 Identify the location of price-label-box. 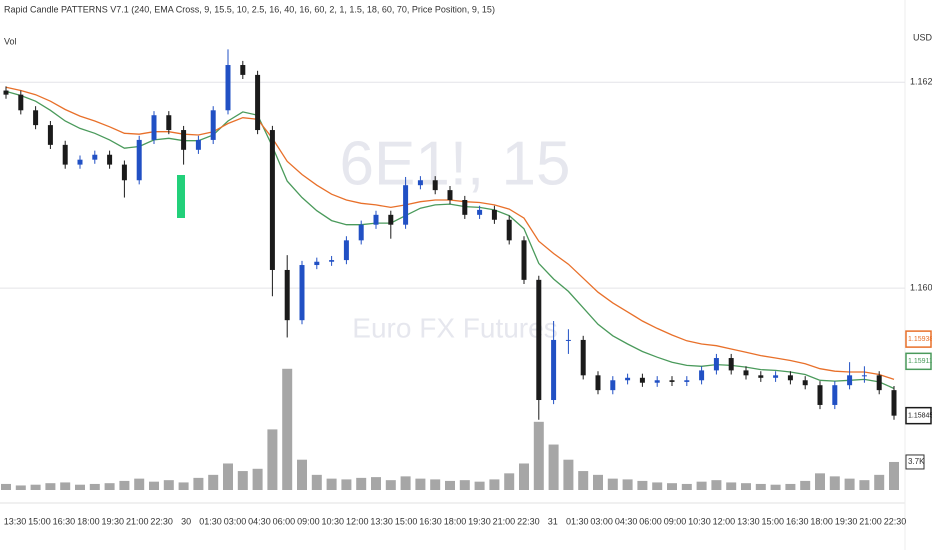
(918, 415).